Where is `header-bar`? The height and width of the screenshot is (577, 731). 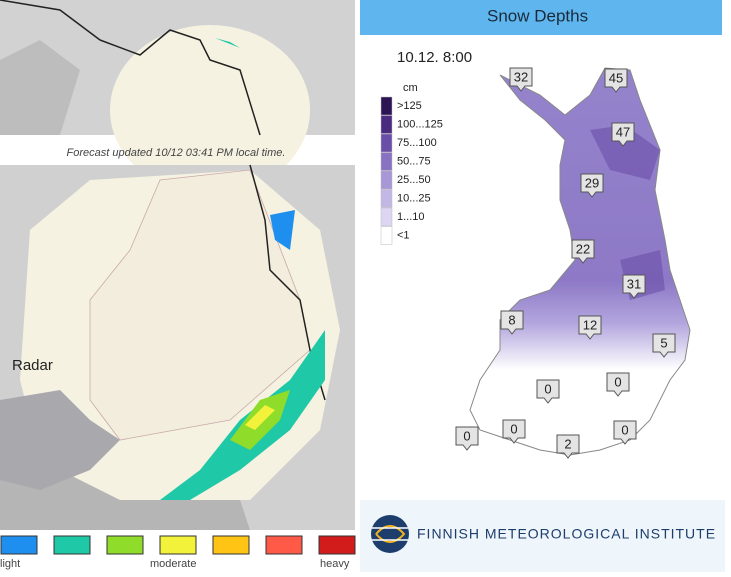
header-bar is located at coordinates (541, 17).